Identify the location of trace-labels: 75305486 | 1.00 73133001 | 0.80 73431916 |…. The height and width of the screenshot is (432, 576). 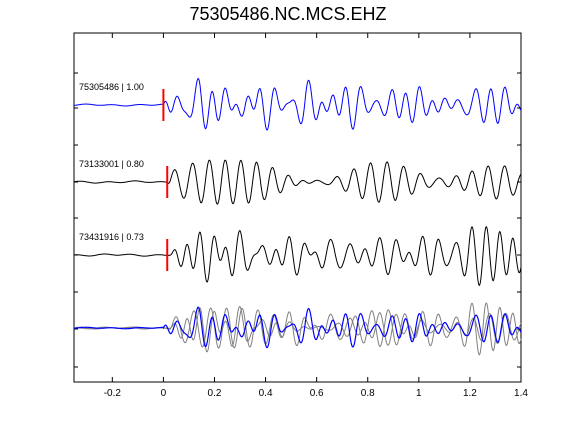
(111, 162).